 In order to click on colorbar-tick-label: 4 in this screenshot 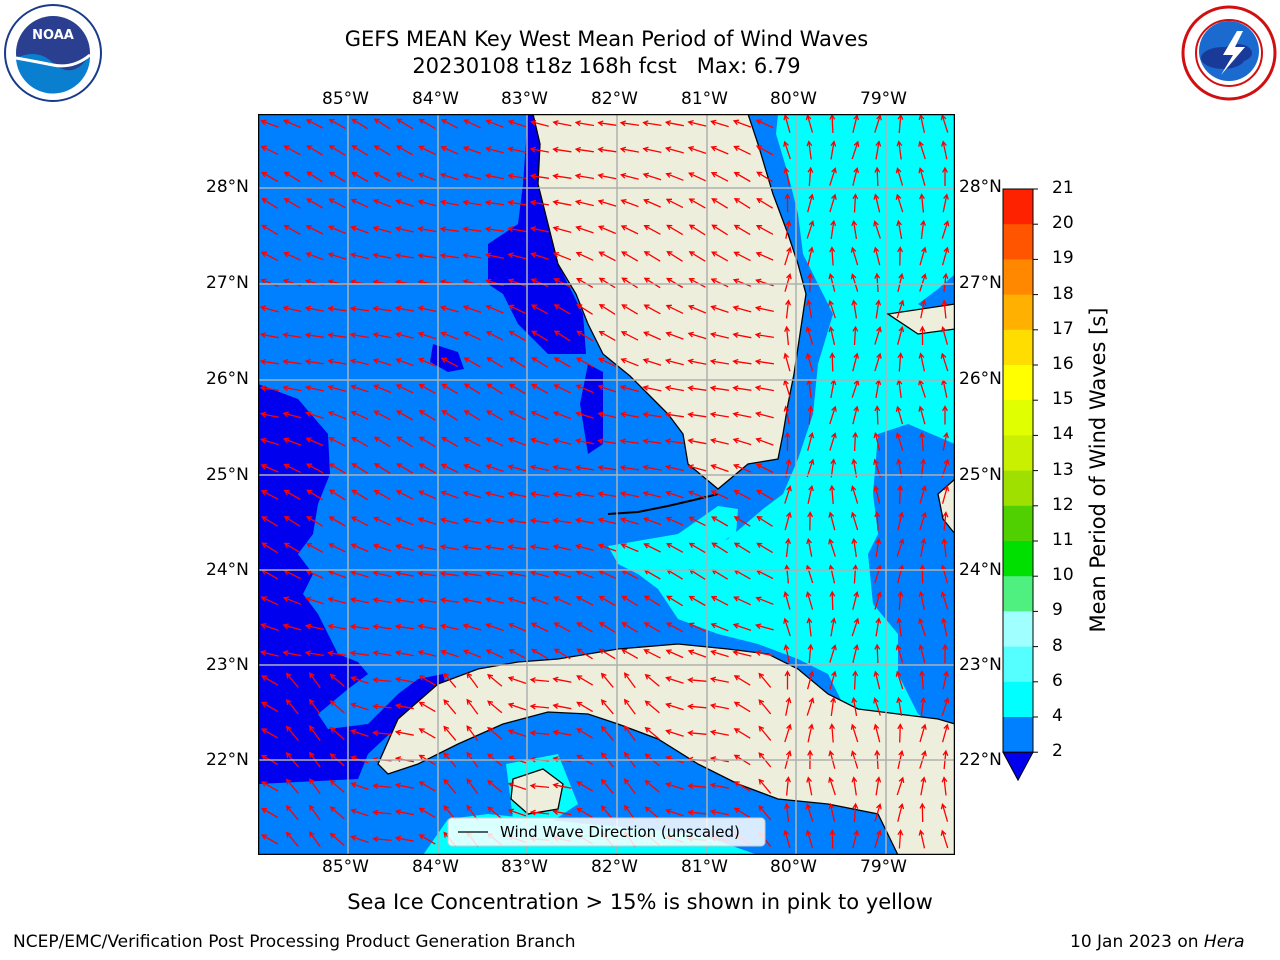, I will do `click(1057, 716)`.